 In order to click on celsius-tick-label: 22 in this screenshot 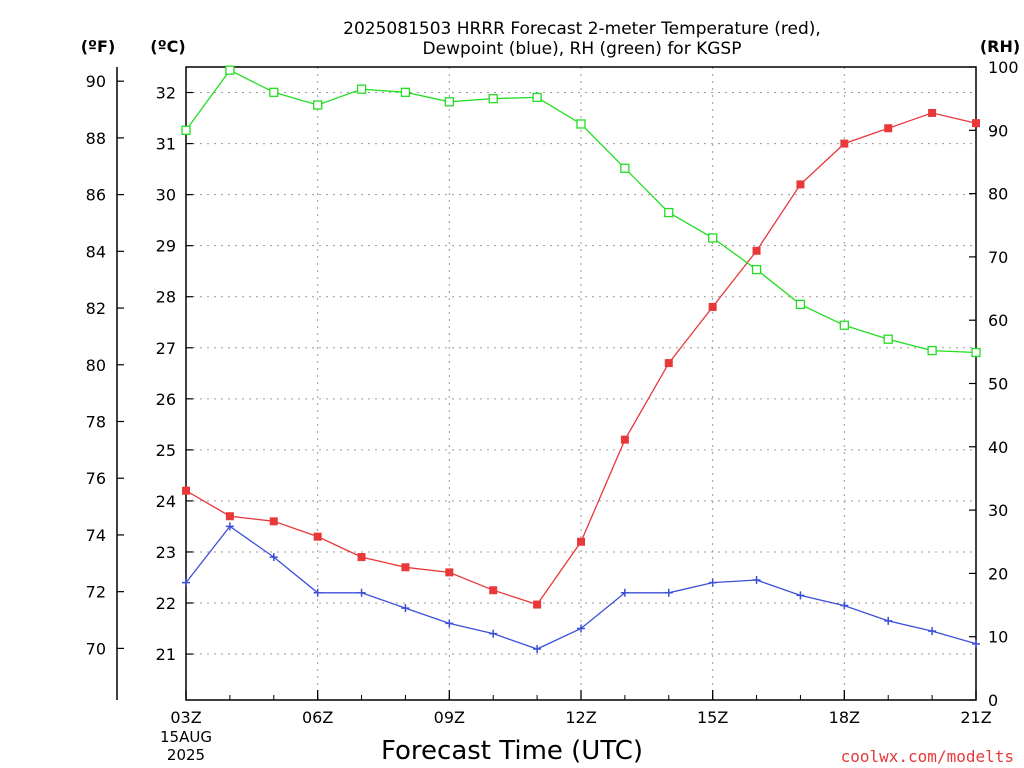, I will do `click(166, 603)`.